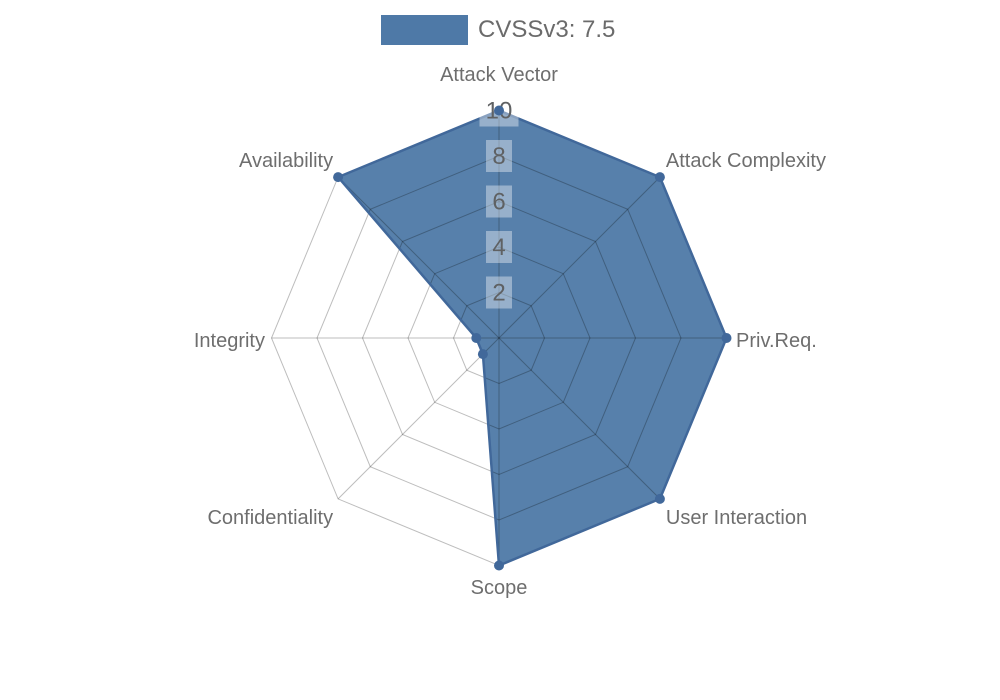 Image resolution: width=1000 pixels, height=700 pixels. I want to click on data-point-attack-vector, so click(499, 110).